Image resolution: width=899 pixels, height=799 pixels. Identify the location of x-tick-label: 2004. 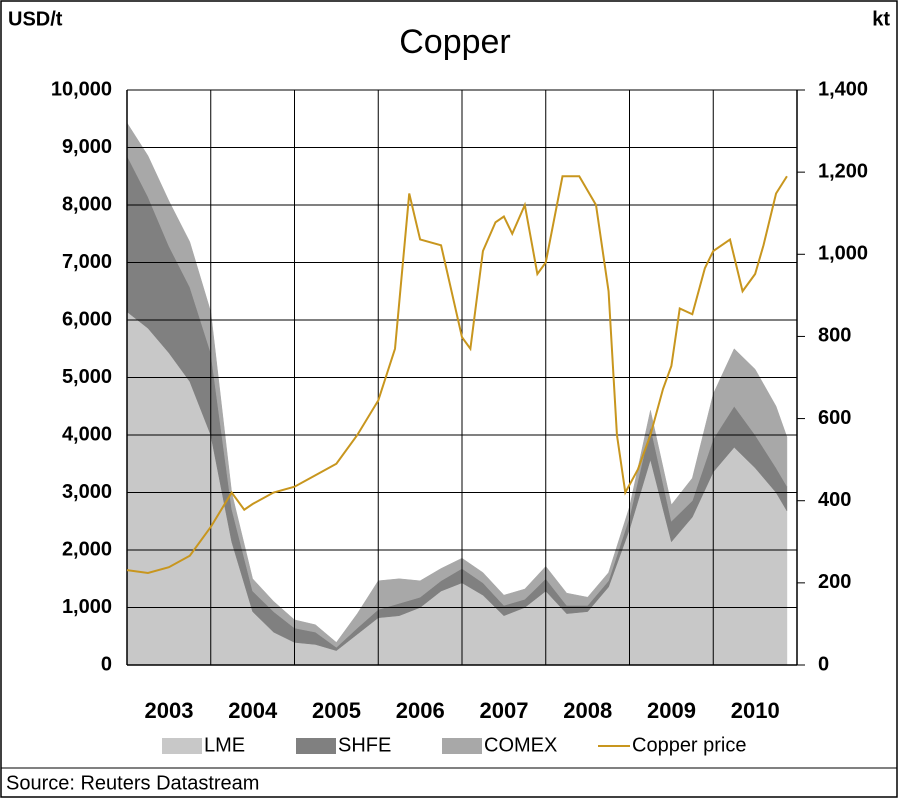
(253, 710).